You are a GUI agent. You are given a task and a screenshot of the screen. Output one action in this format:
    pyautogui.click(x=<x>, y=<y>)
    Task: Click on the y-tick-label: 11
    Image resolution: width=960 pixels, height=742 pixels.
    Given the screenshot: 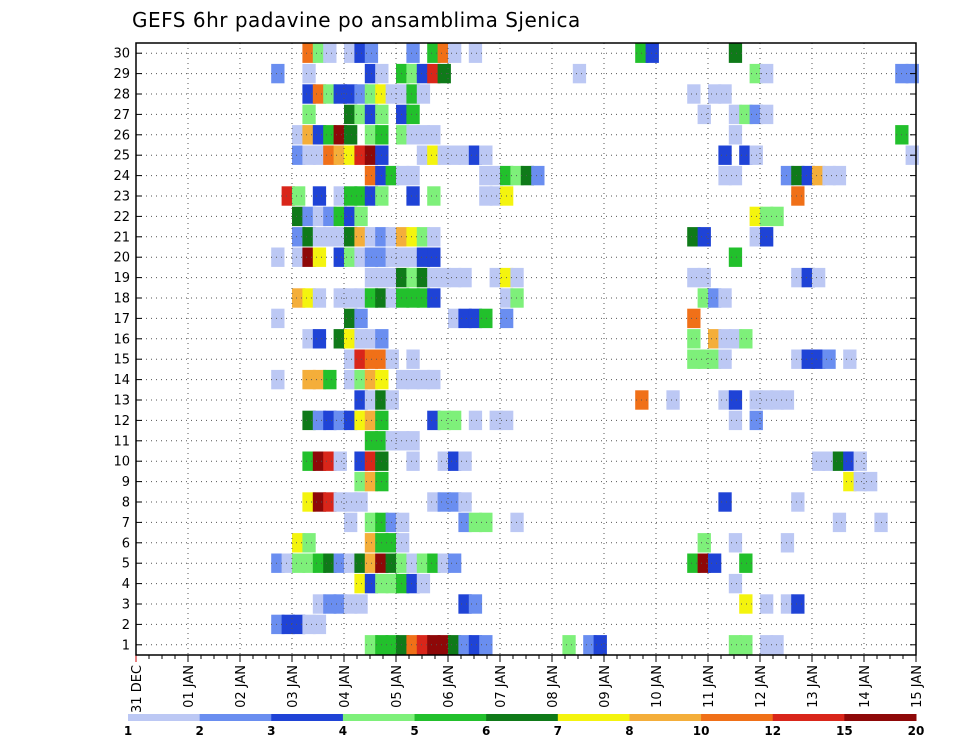 What is the action you would take?
    pyautogui.click(x=121, y=441)
    